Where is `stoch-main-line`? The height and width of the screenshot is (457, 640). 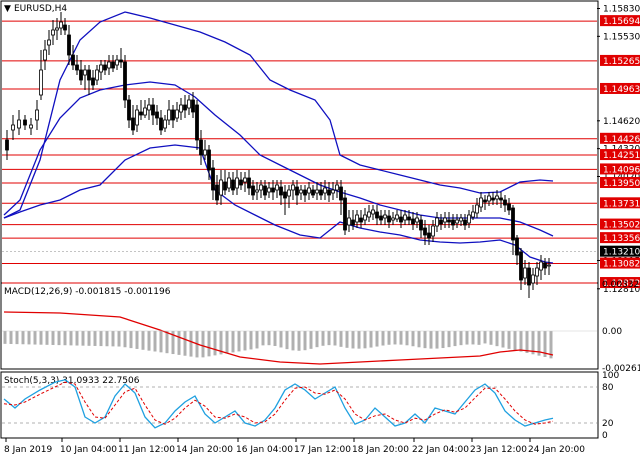
stoch-main-line is located at coordinates (278, 404).